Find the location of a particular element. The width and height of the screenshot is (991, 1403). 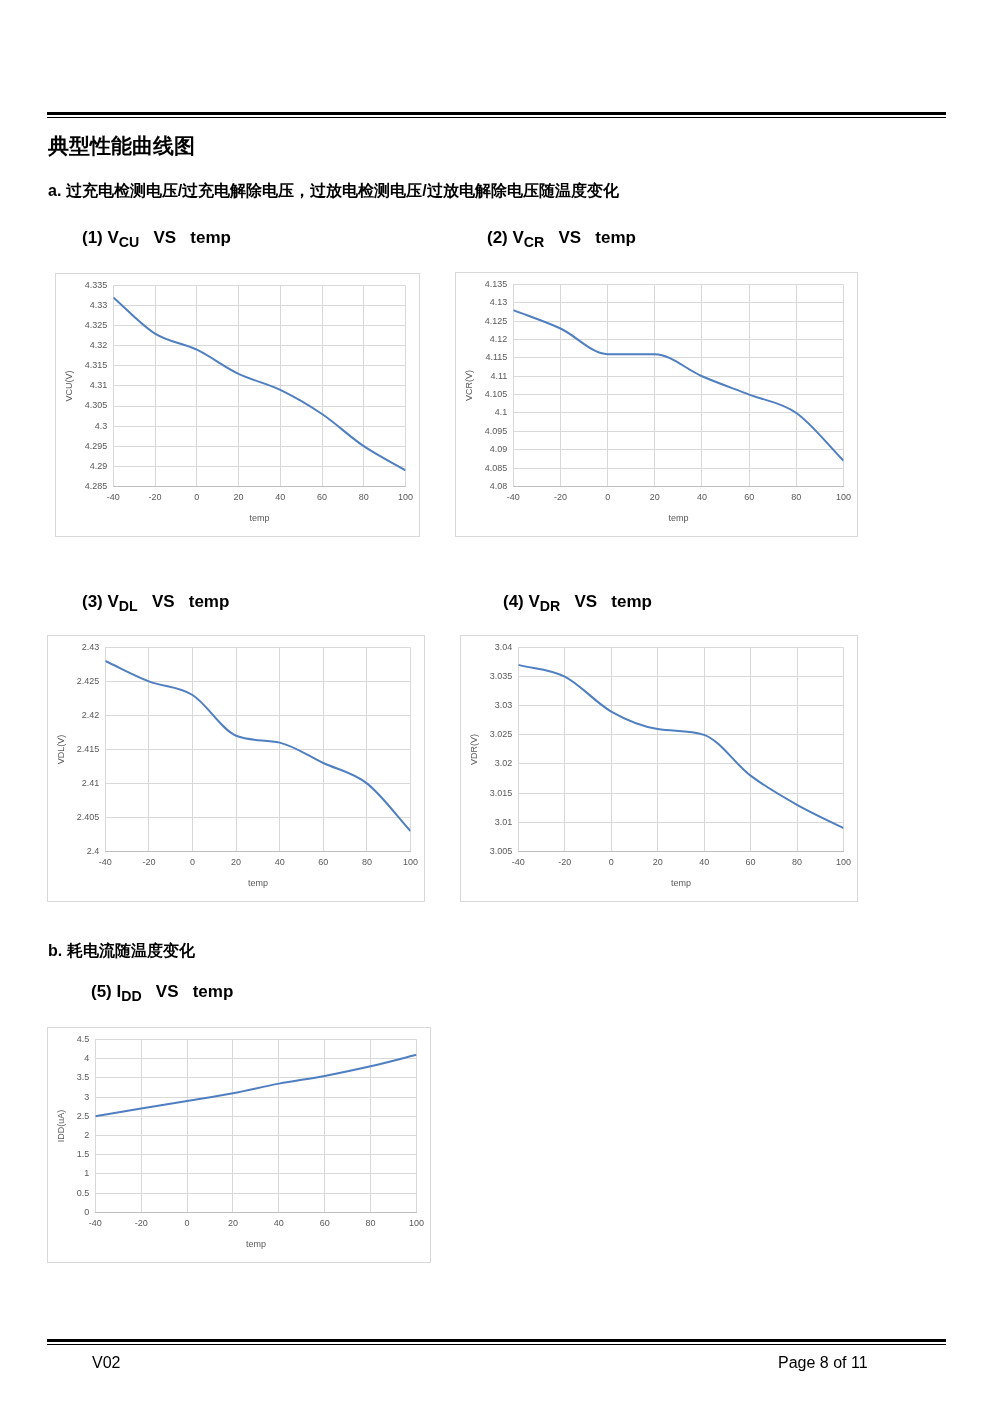

text: a. 过充电检测电压/过充电解除电压，过放电检测电压/过放电解除电压随温度变化 is located at coordinates (333, 191).